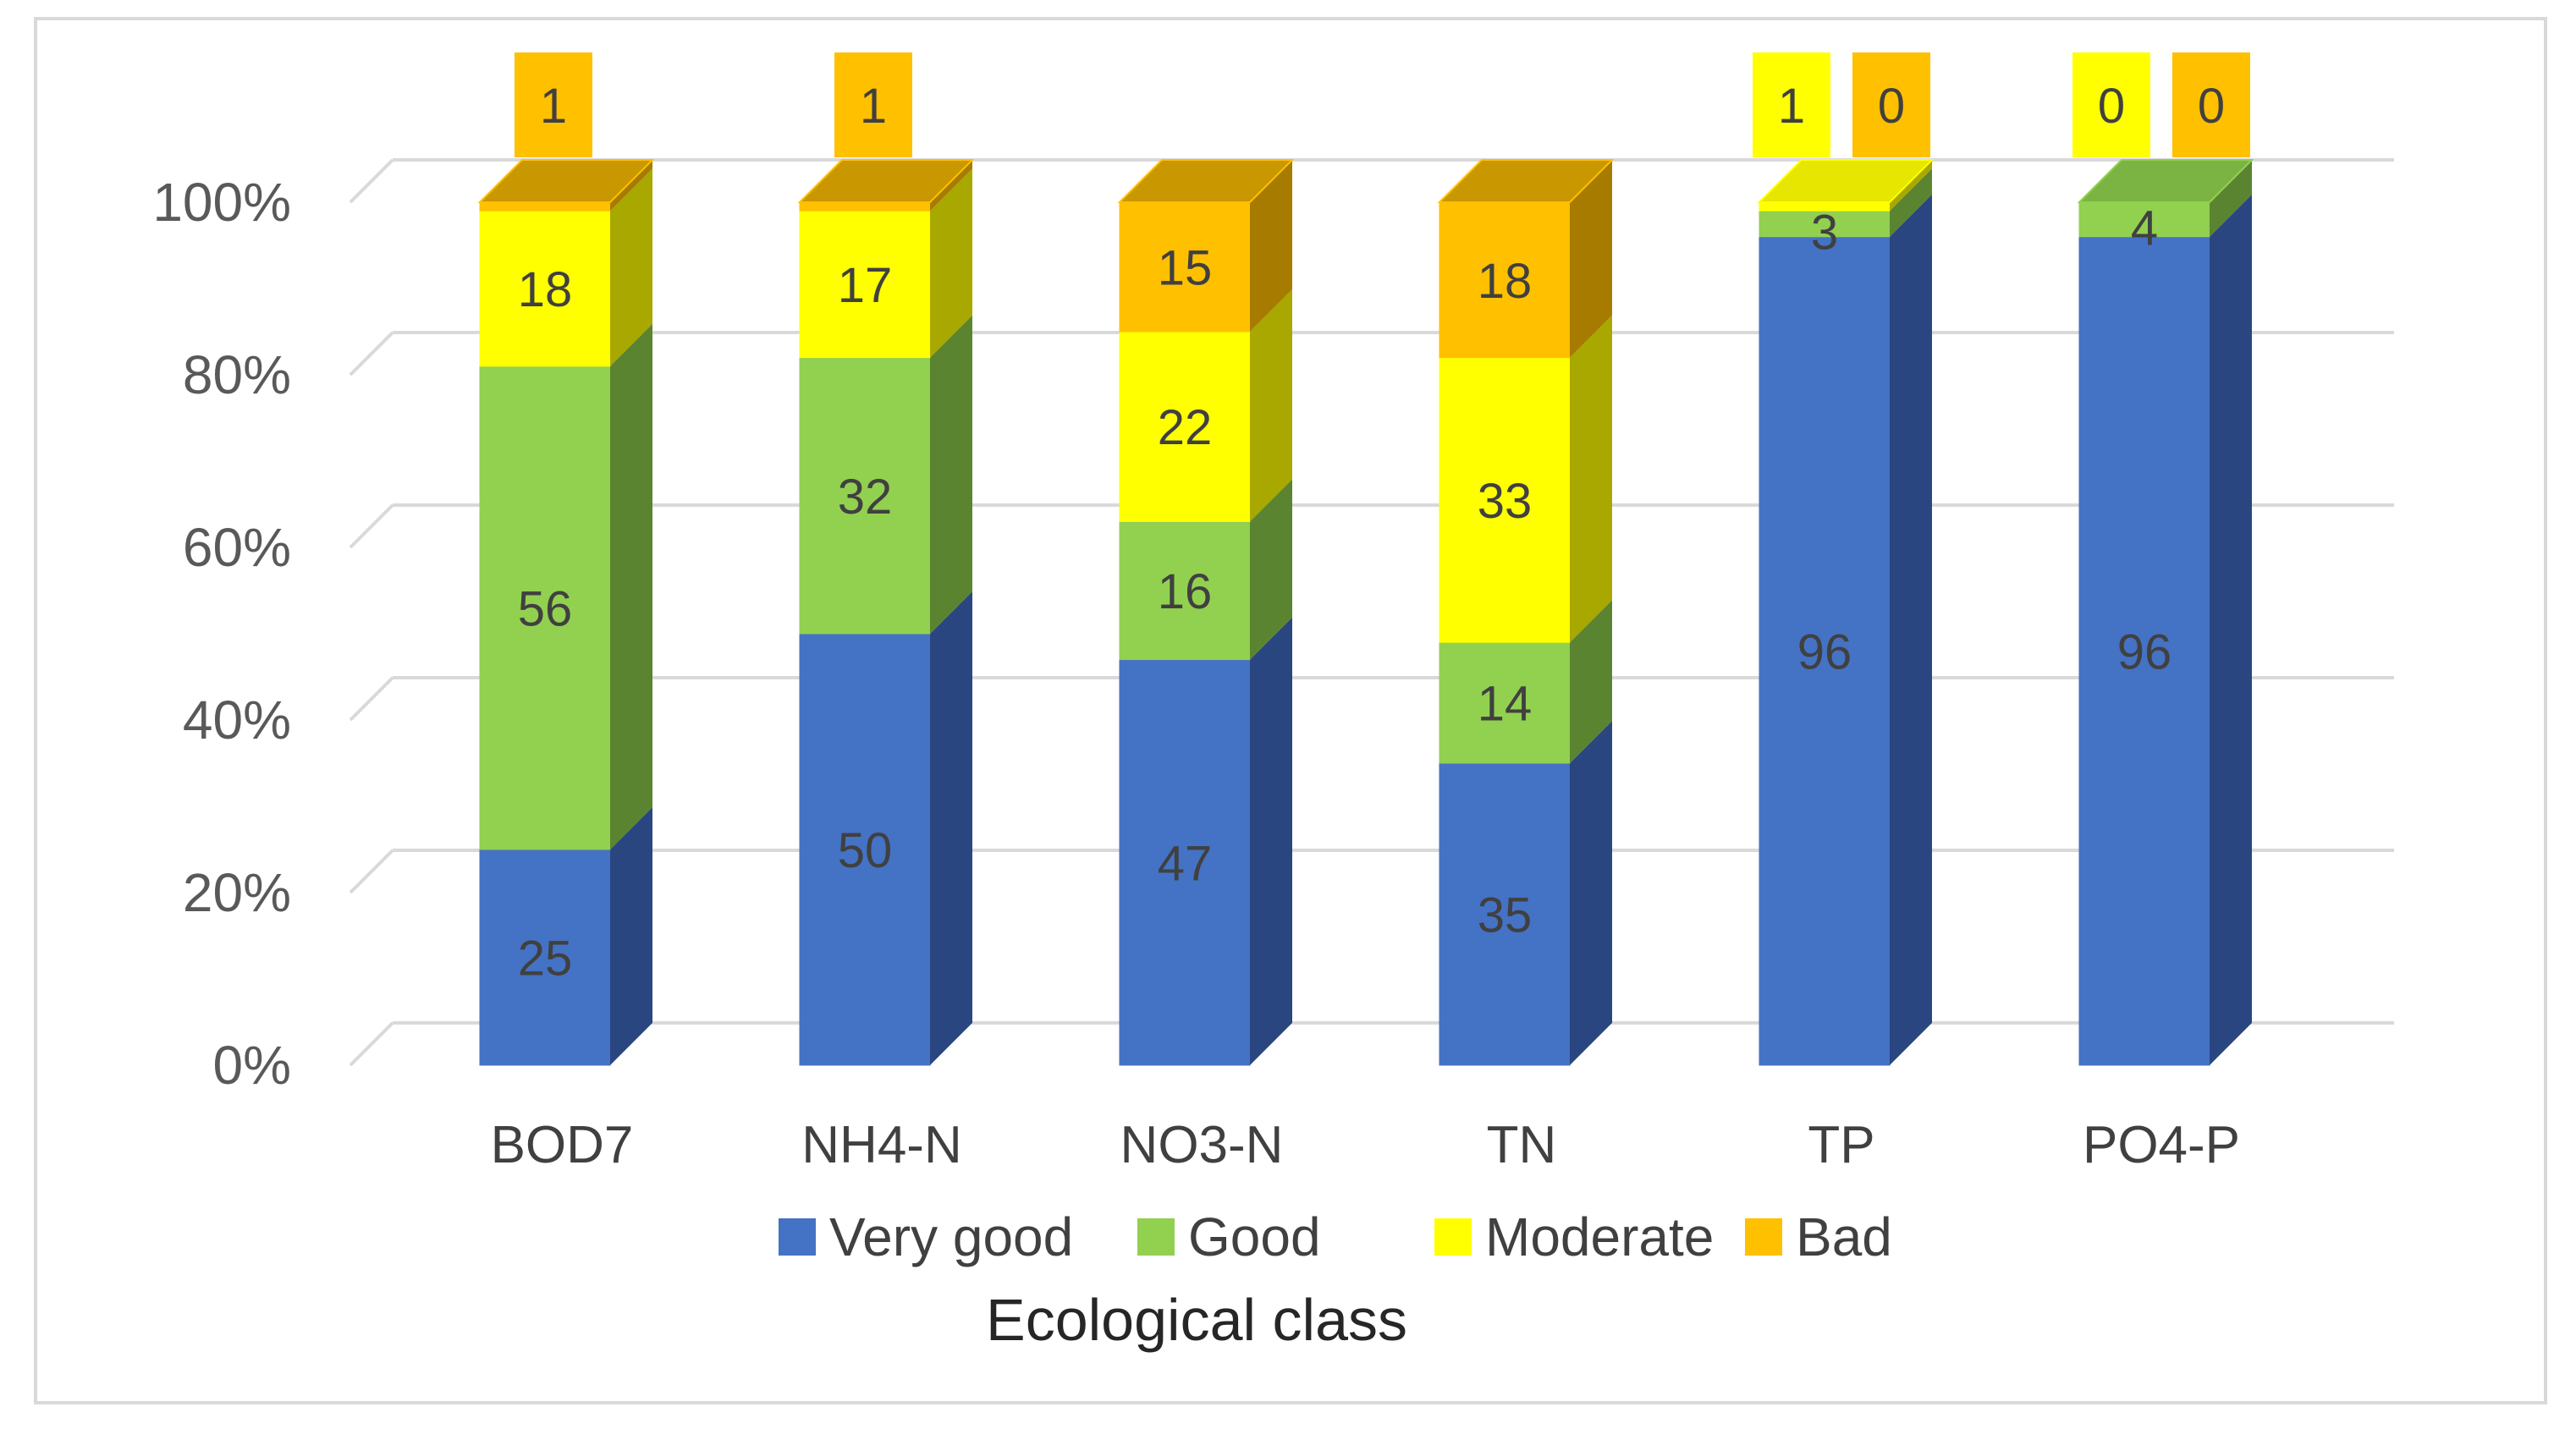 The height and width of the screenshot is (1440, 2576). I want to click on x-category-label: NH4-N, so click(881, 1145).